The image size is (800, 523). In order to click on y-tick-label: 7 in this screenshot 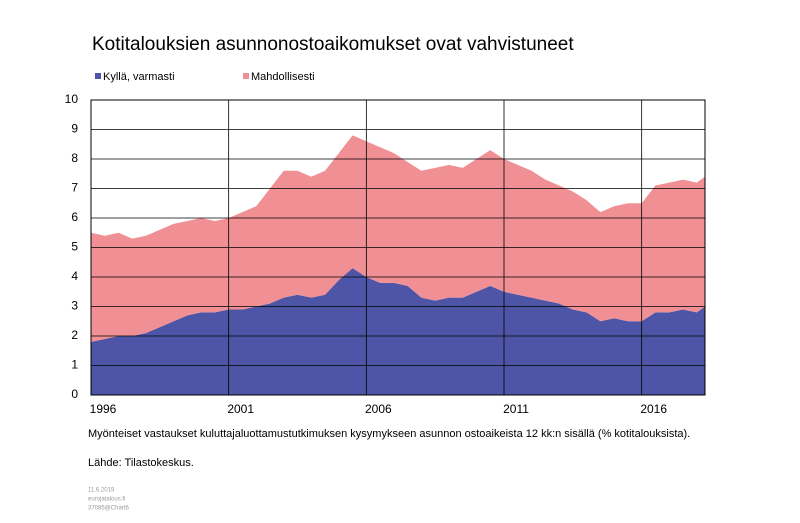, I will do `click(74, 188)`.